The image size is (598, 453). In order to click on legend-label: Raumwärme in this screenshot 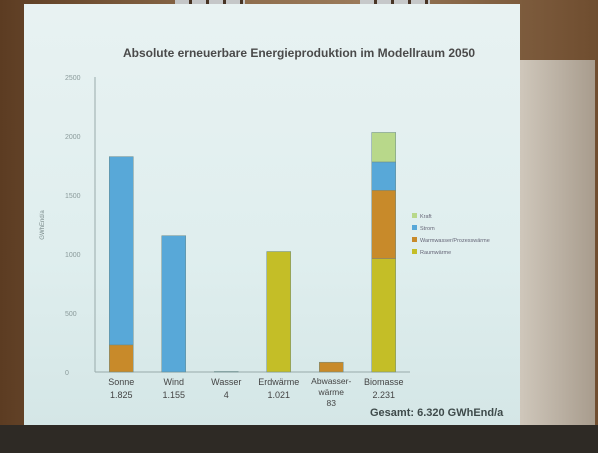, I will do `click(435, 253)`.